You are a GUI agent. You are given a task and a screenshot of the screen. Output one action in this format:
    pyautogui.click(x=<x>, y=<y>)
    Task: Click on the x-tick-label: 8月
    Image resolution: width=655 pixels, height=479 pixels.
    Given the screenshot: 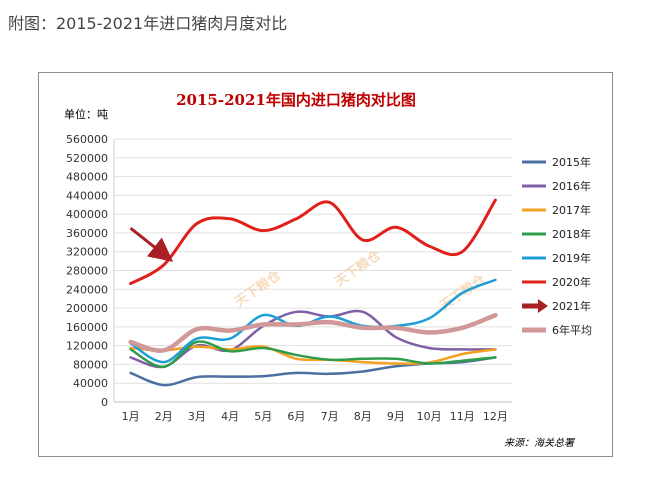 What is the action you would take?
    pyautogui.click(x=363, y=416)
    